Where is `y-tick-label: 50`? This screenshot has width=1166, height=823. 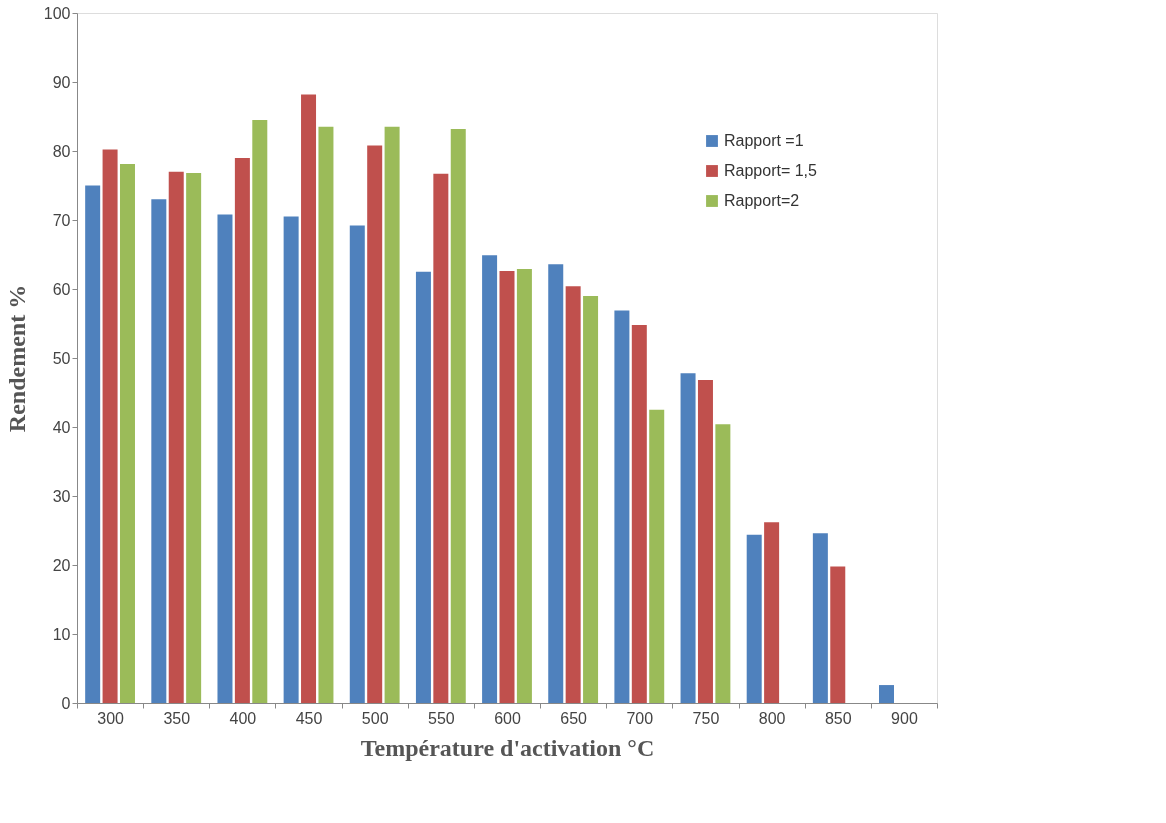 y-tick-label: 50 is located at coordinates (61, 358).